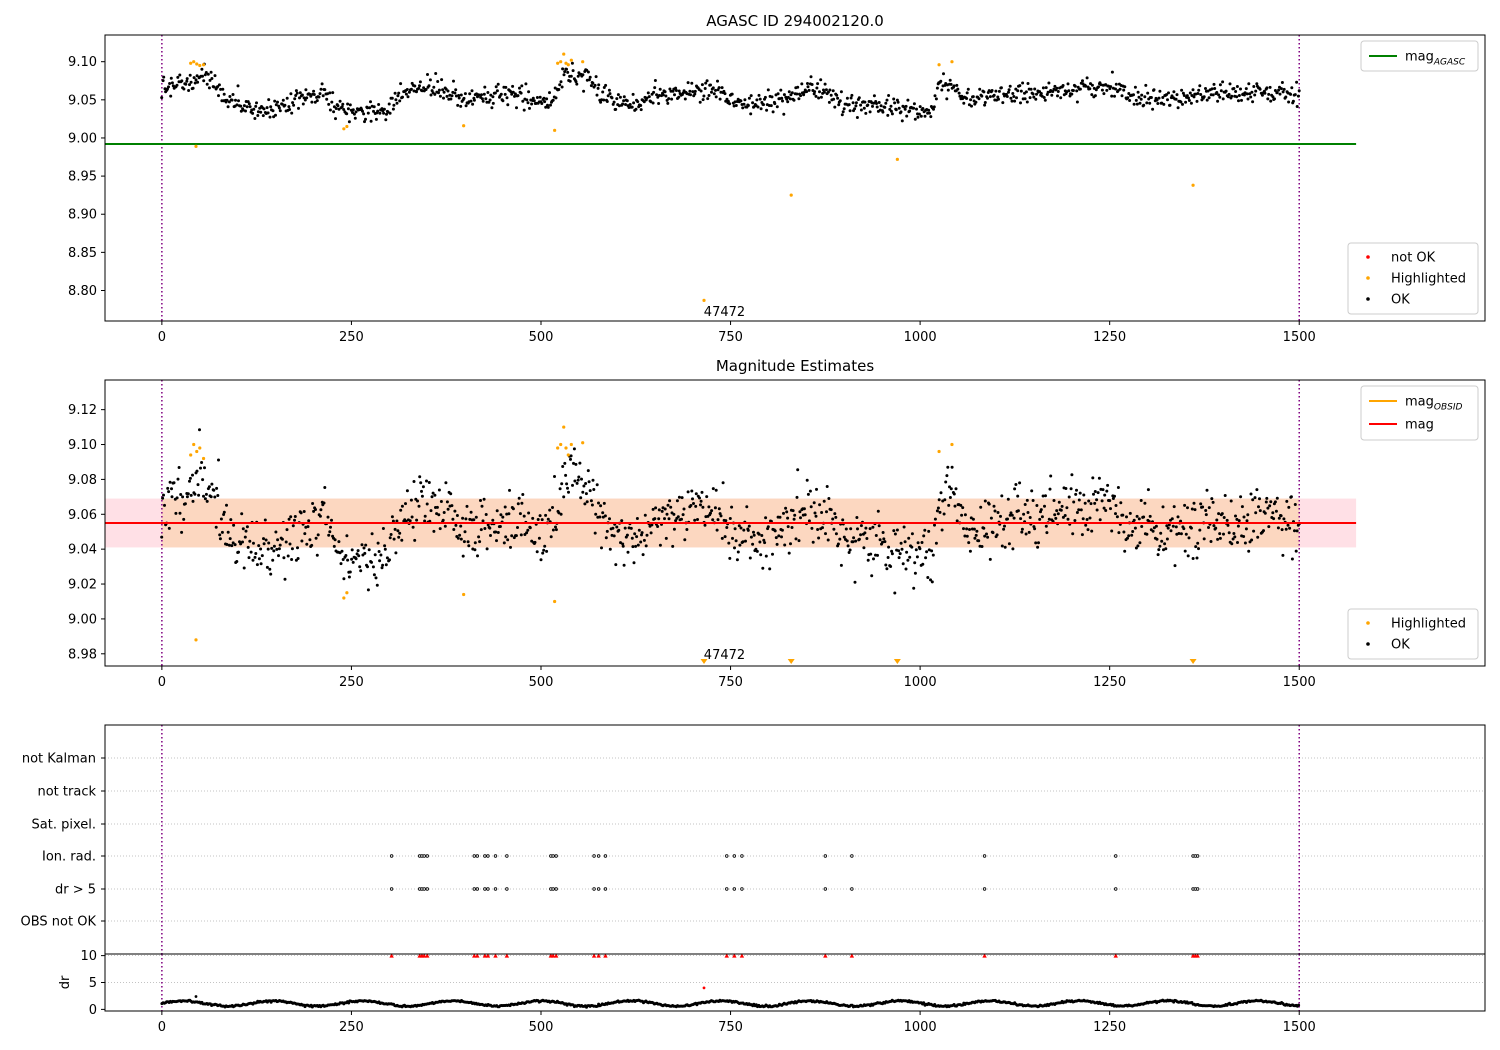  I want to click on p4-xtick-label-6: 1500, so click(1299, 1027).